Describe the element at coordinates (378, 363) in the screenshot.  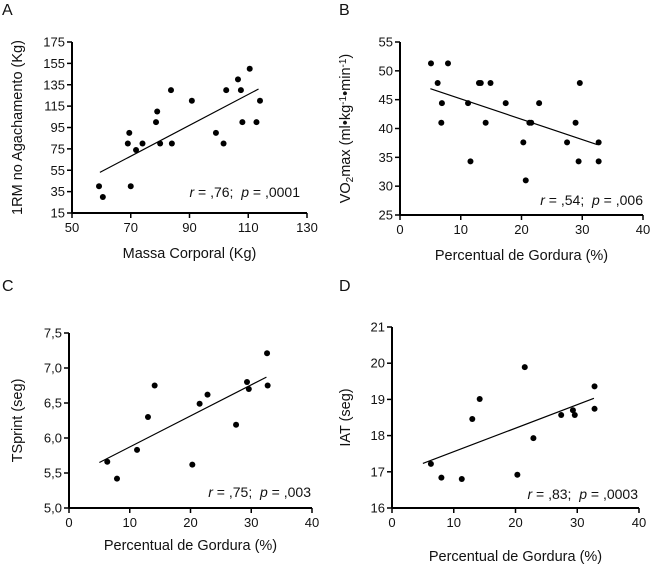
I see `y-tick-label: 20` at that location.